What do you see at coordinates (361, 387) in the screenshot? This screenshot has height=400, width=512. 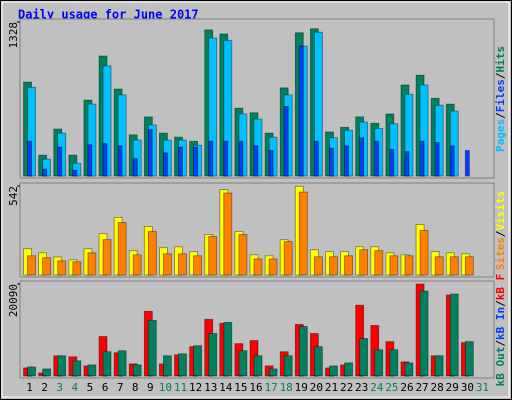 I see `x-tick-label: 23` at bounding box center [361, 387].